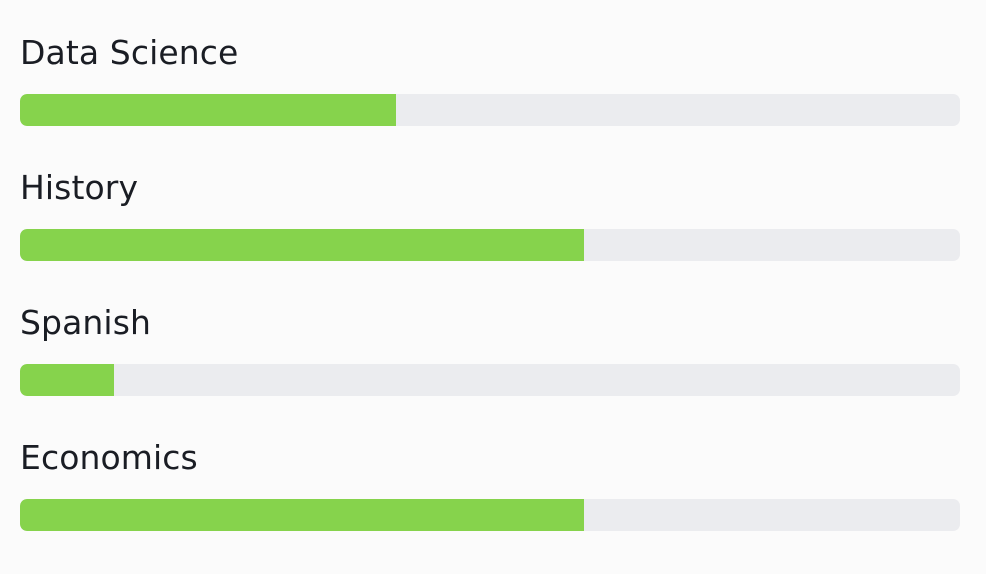 This screenshot has height=574, width=986. Describe the element at coordinates (109, 457) in the screenshot. I see `course-label: Economics` at that location.